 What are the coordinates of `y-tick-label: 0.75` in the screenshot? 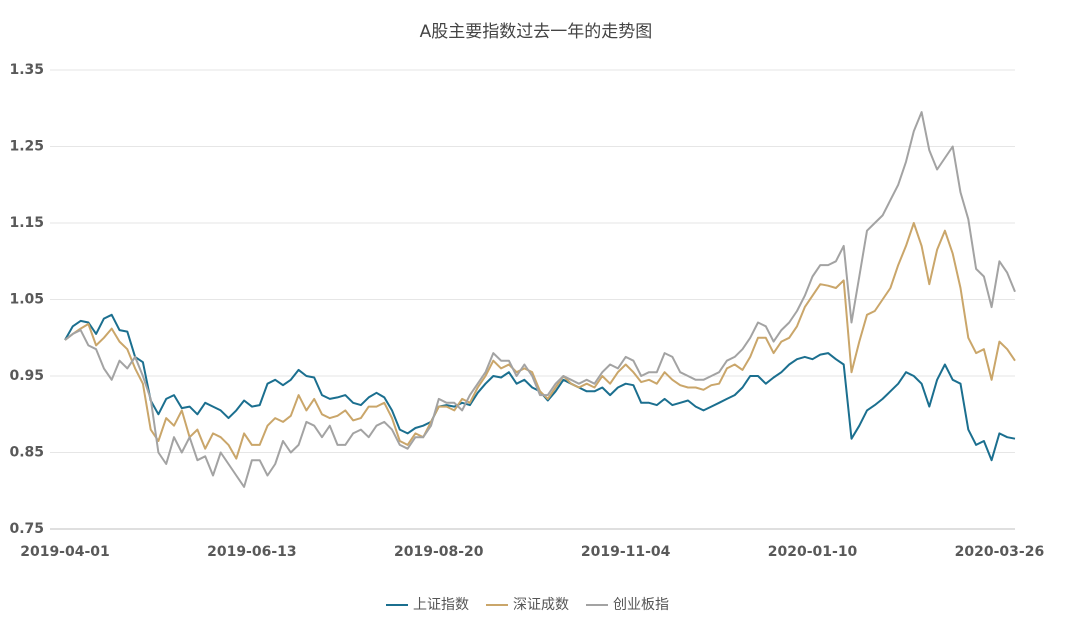 It's located at (26, 529).